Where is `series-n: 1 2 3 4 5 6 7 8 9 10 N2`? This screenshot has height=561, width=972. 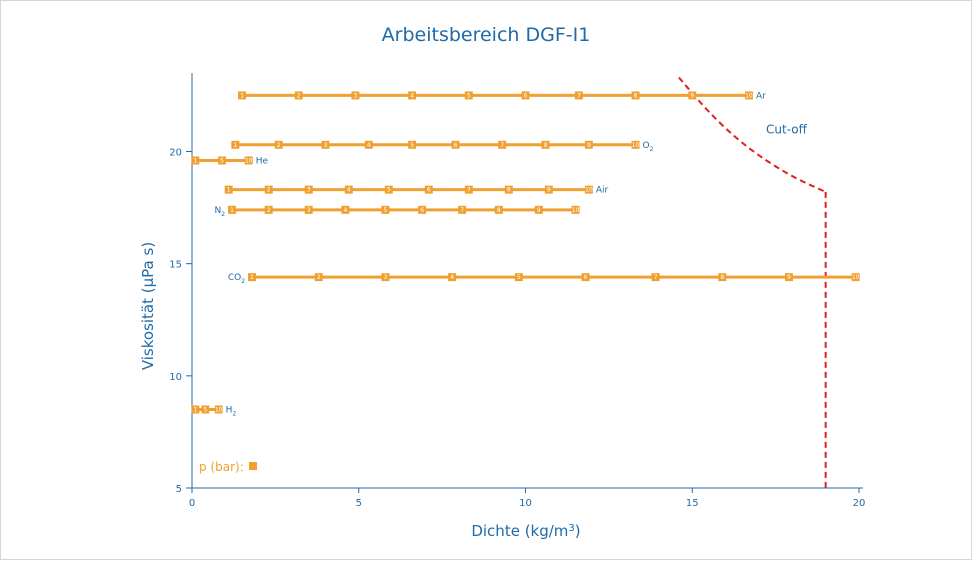
series-n: 1 2 3 4 5 6 7 8 9 10 N2 is located at coordinates (397, 211).